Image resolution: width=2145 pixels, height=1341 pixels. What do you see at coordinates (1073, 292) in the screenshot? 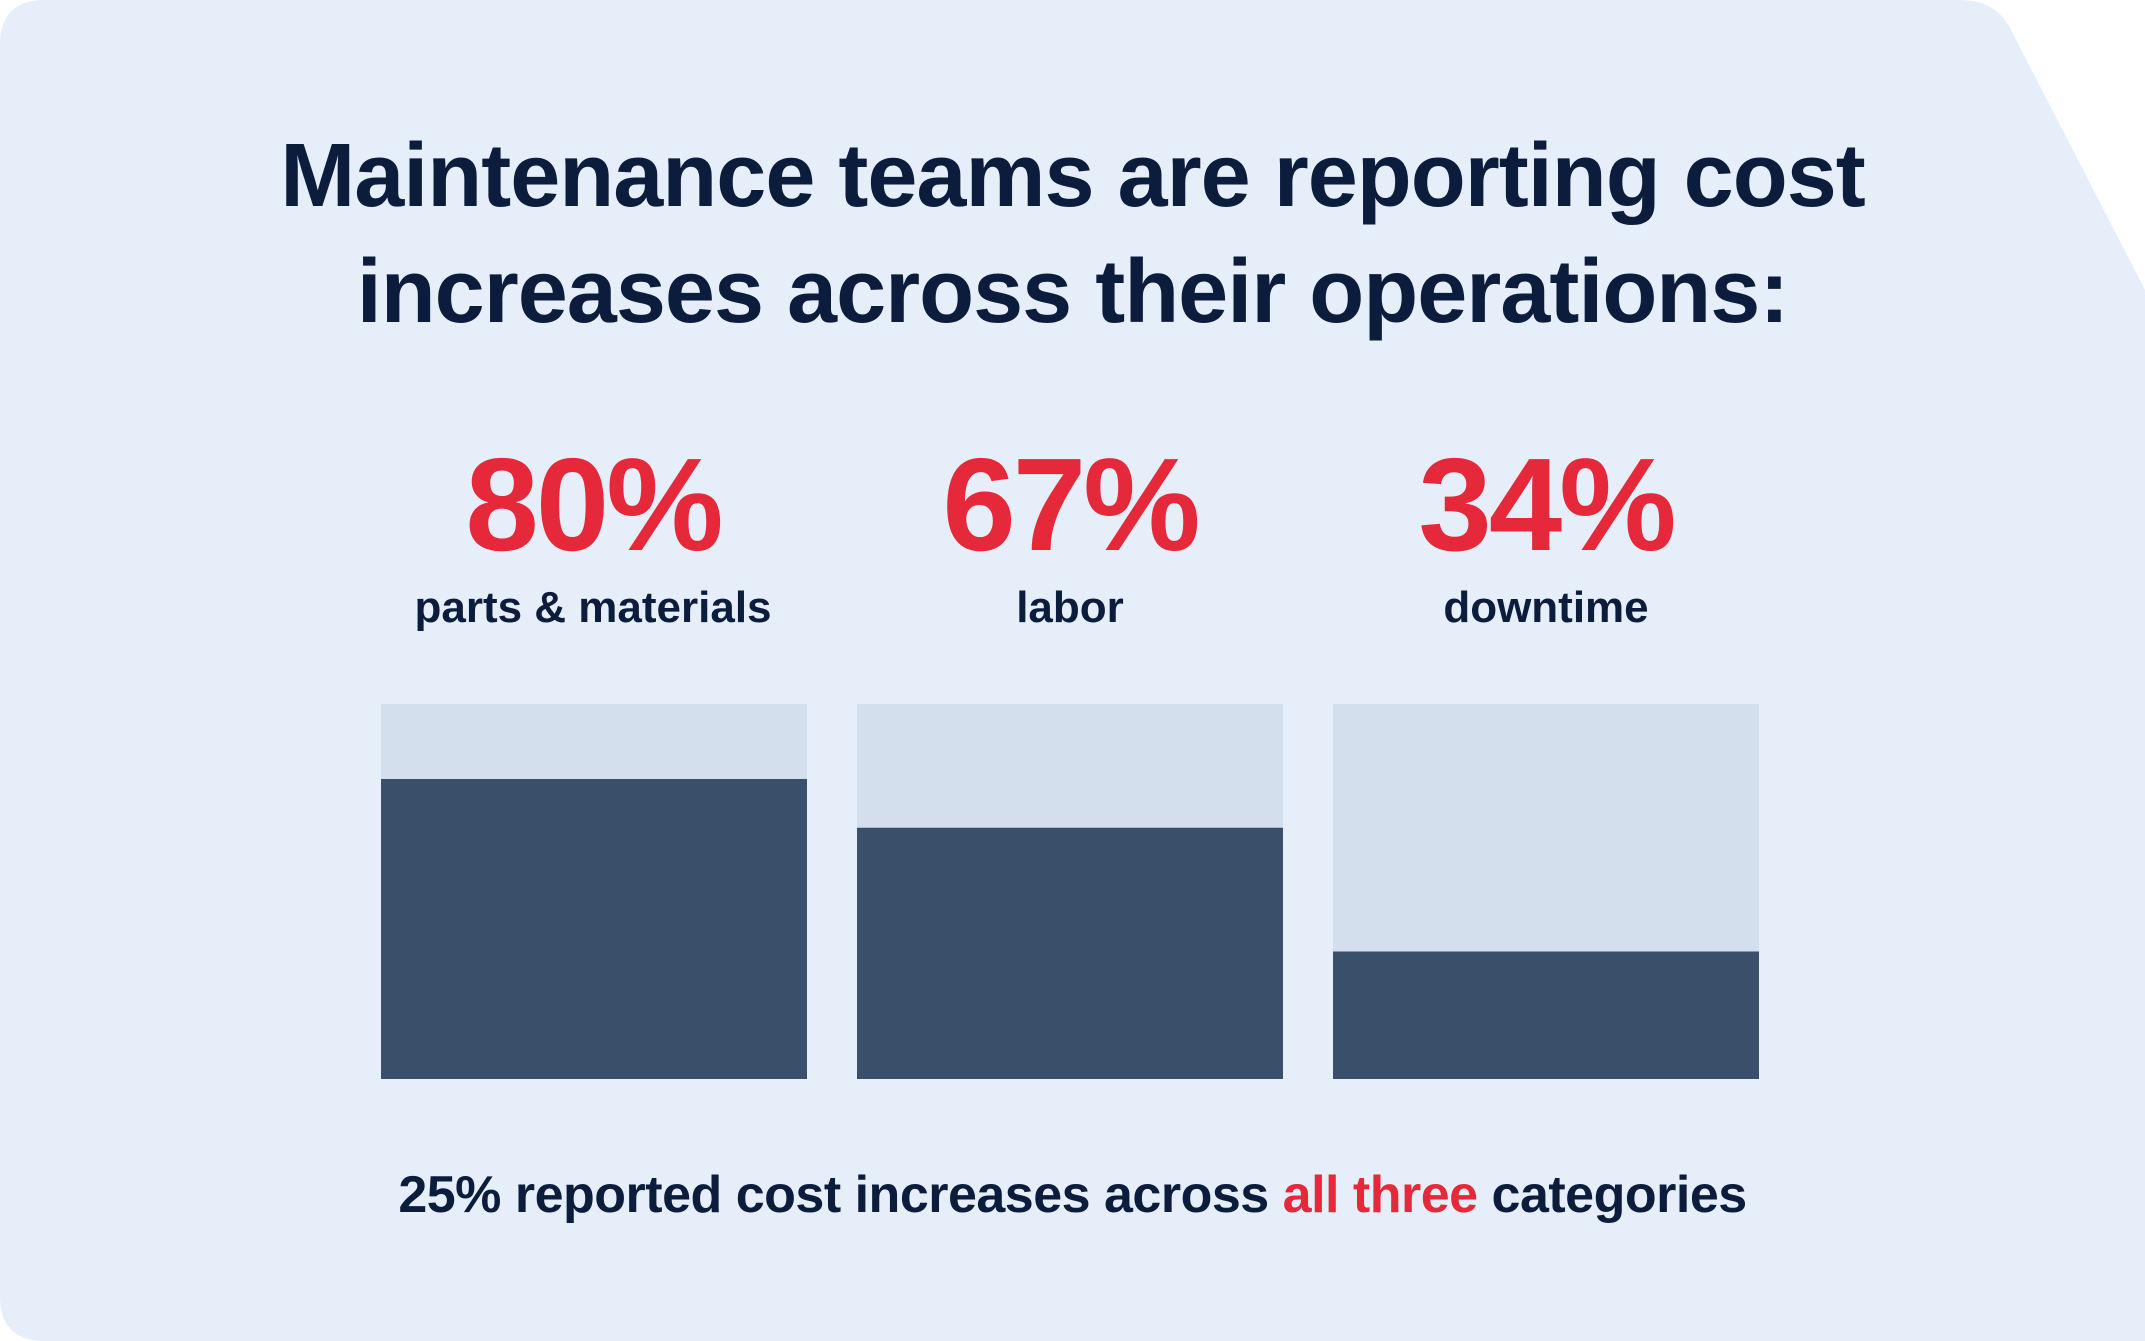
I see `page-title-line-2: increases across their operations:` at bounding box center [1073, 292].